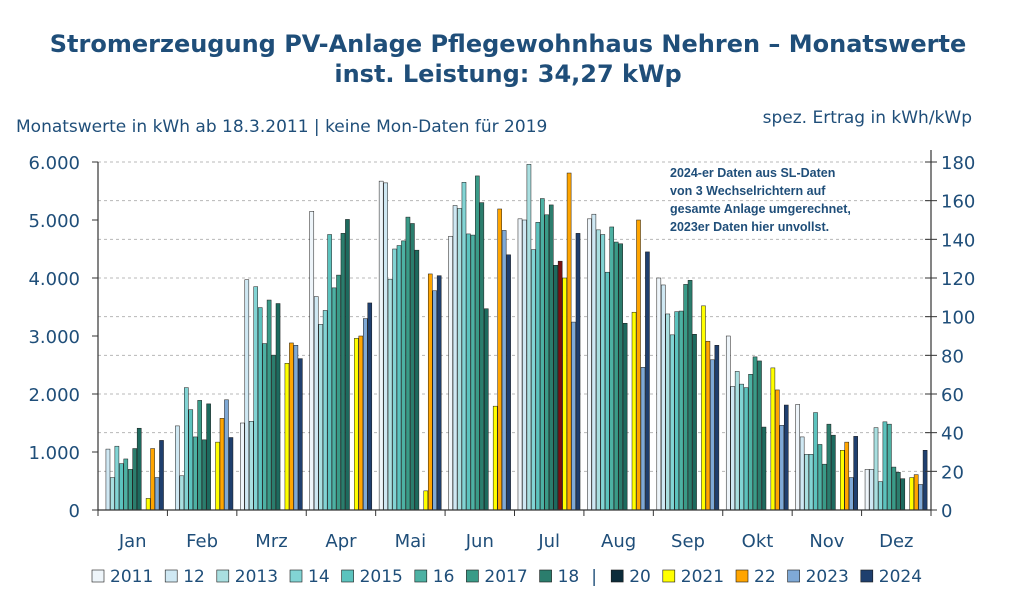 The height and width of the screenshot is (610, 1016). What do you see at coordinates (746, 449) in the screenshot?
I see `bar-Okt-2015` at bounding box center [746, 449].